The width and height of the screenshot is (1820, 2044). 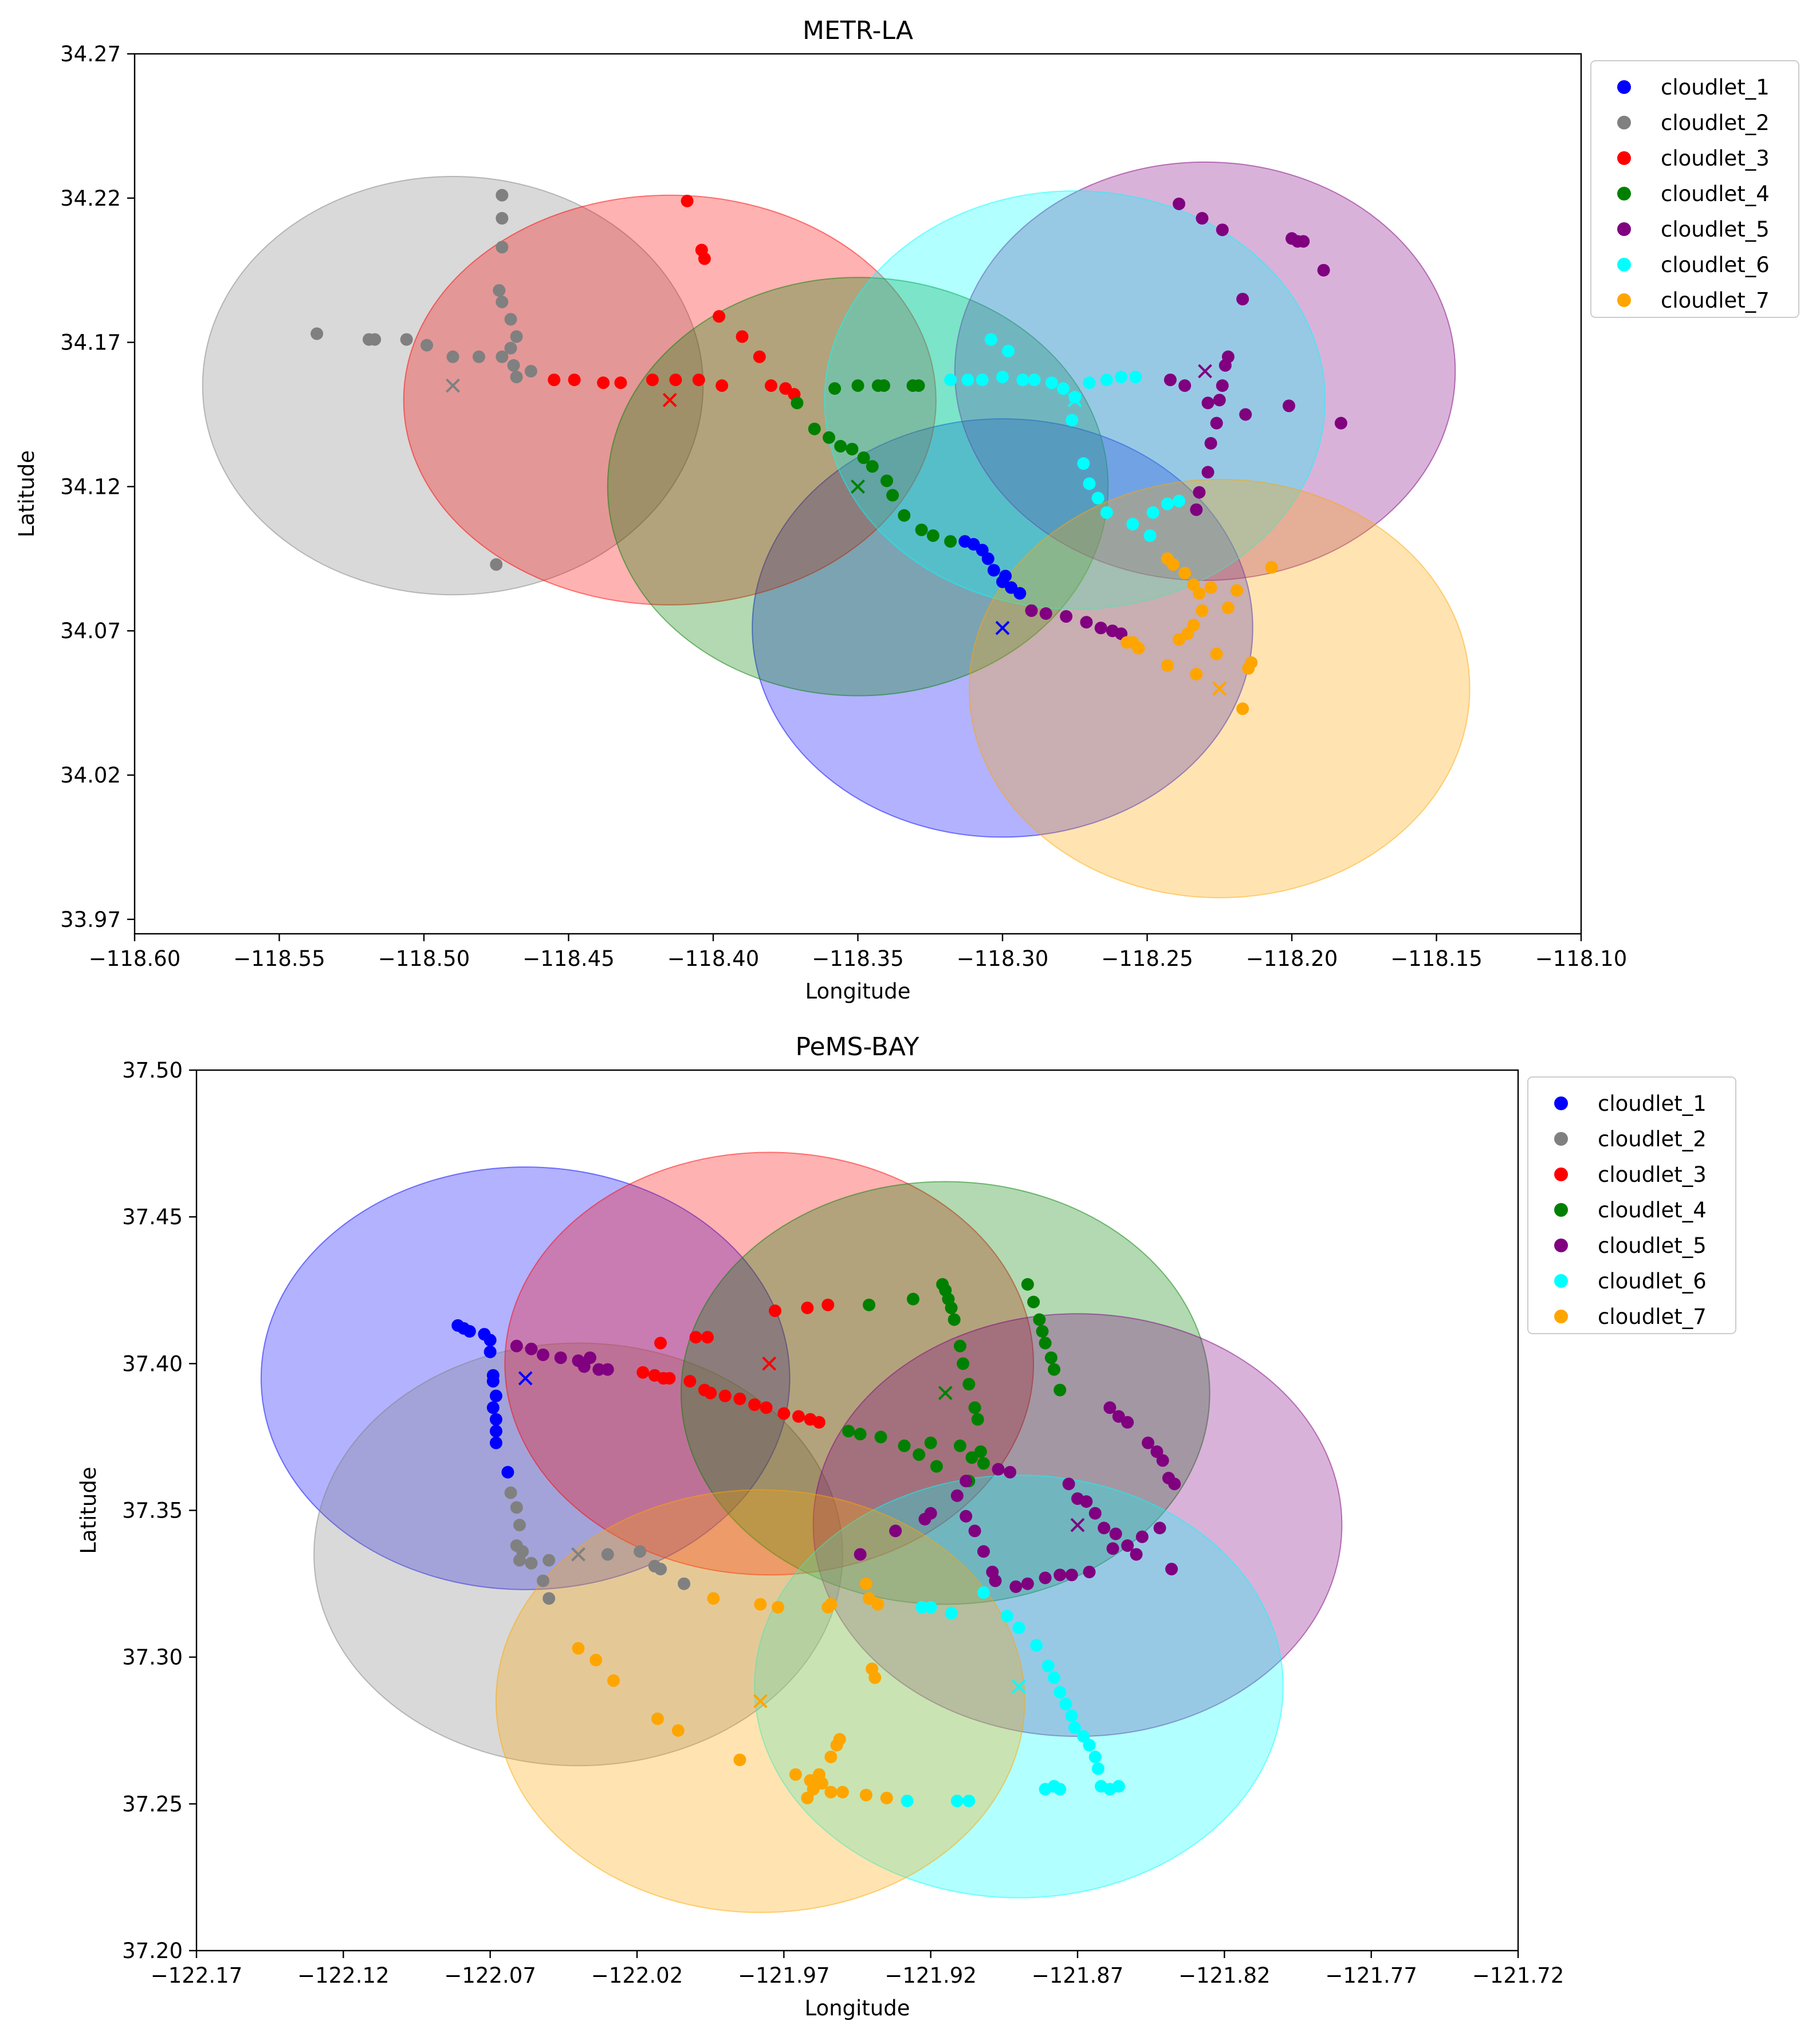 What do you see at coordinates (637, 1975) in the screenshot?
I see `x-tick-label: −122.02` at bounding box center [637, 1975].